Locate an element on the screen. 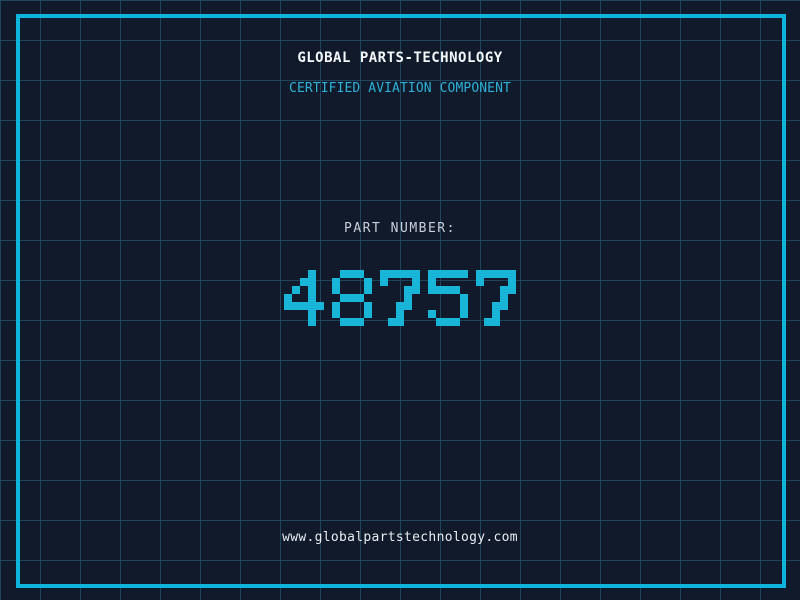  company-title: GLOBAL PARTS-TECHNOLOGY is located at coordinates (400, 58).